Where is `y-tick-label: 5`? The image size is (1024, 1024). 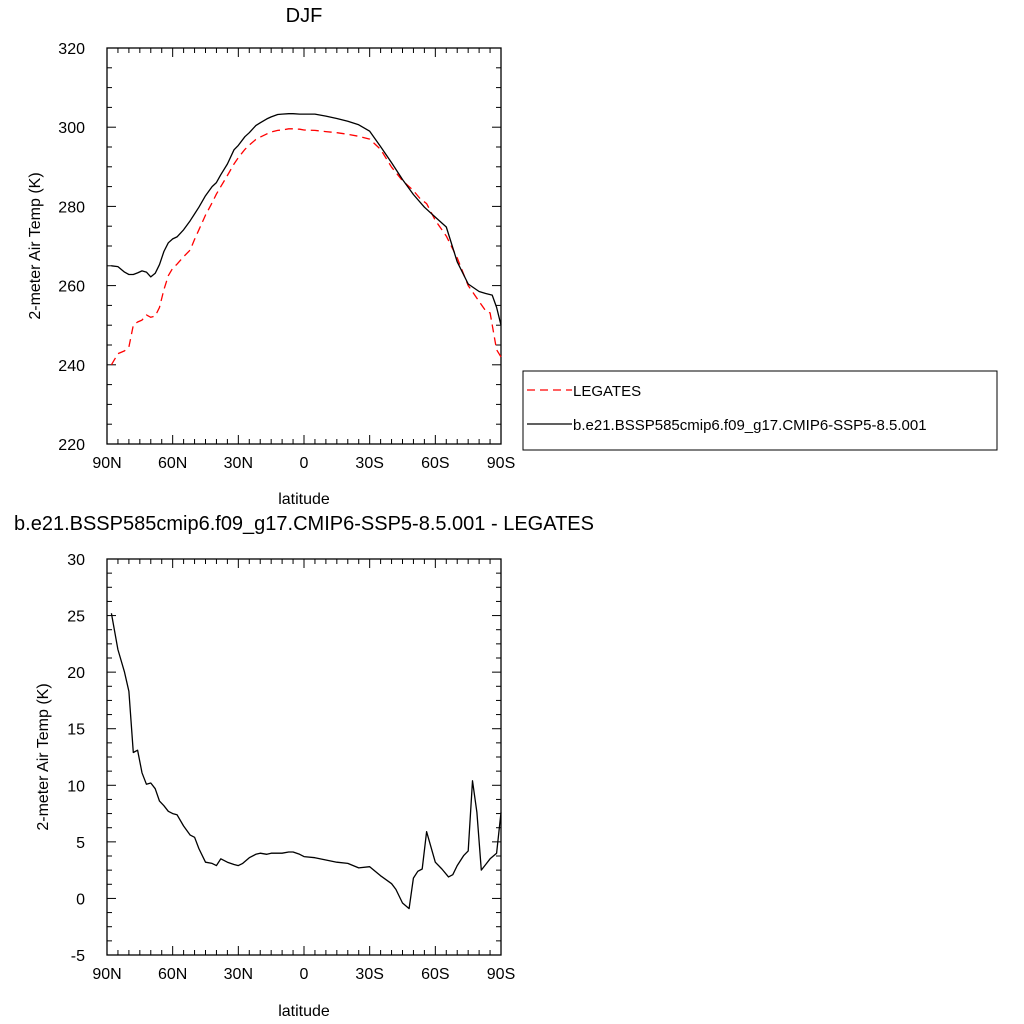 y-tick-label: 5 is located at coordinates (80, 843).